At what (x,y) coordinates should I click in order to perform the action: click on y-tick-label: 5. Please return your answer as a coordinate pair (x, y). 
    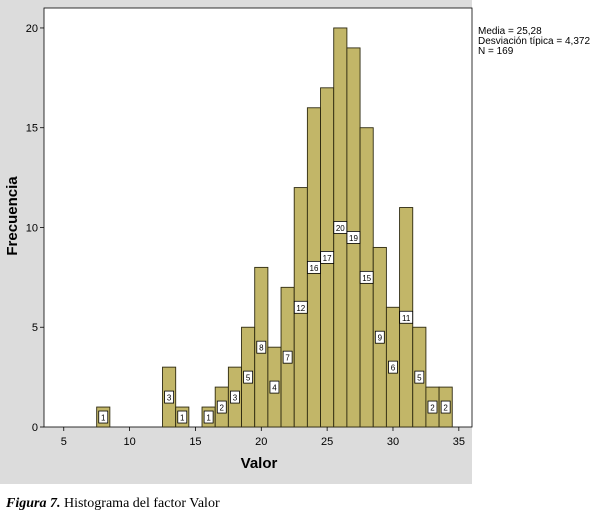
    Looking at the image, I should click on (35, 328).